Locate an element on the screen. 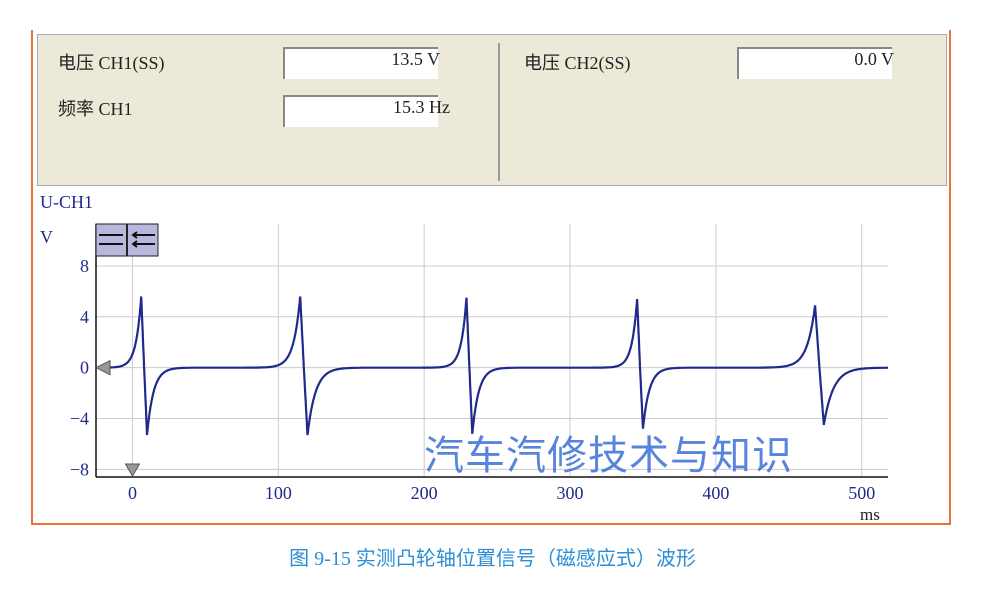 This screenshot has width=985, height=591. watermark: 汽车汽修技术与知识 is located at coordinates (608, 456).